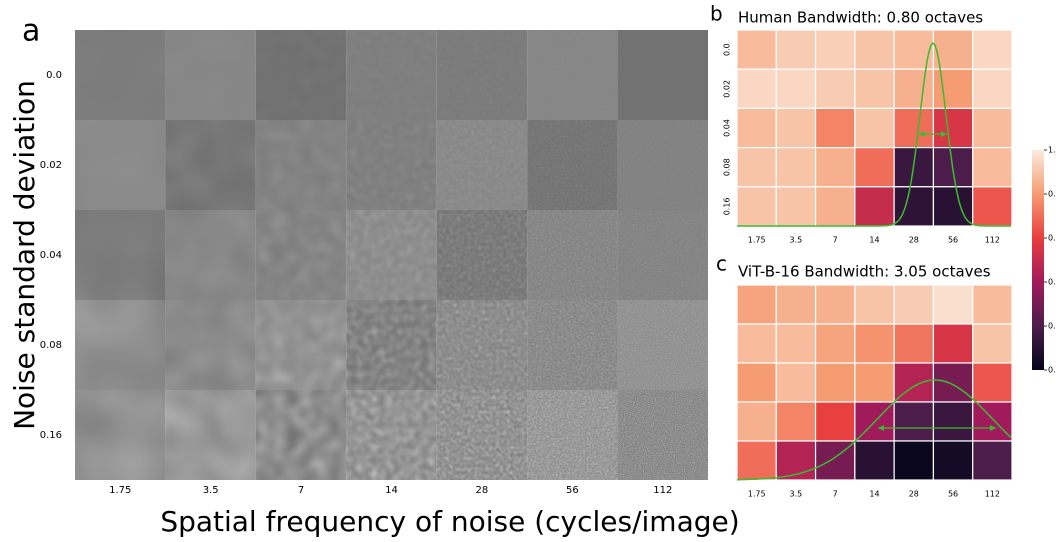 The image size is (1056, 542). Describe the element at coordinates (1052, 326) in the screenshot. I see `colorbar-label: 0.2` at that location.